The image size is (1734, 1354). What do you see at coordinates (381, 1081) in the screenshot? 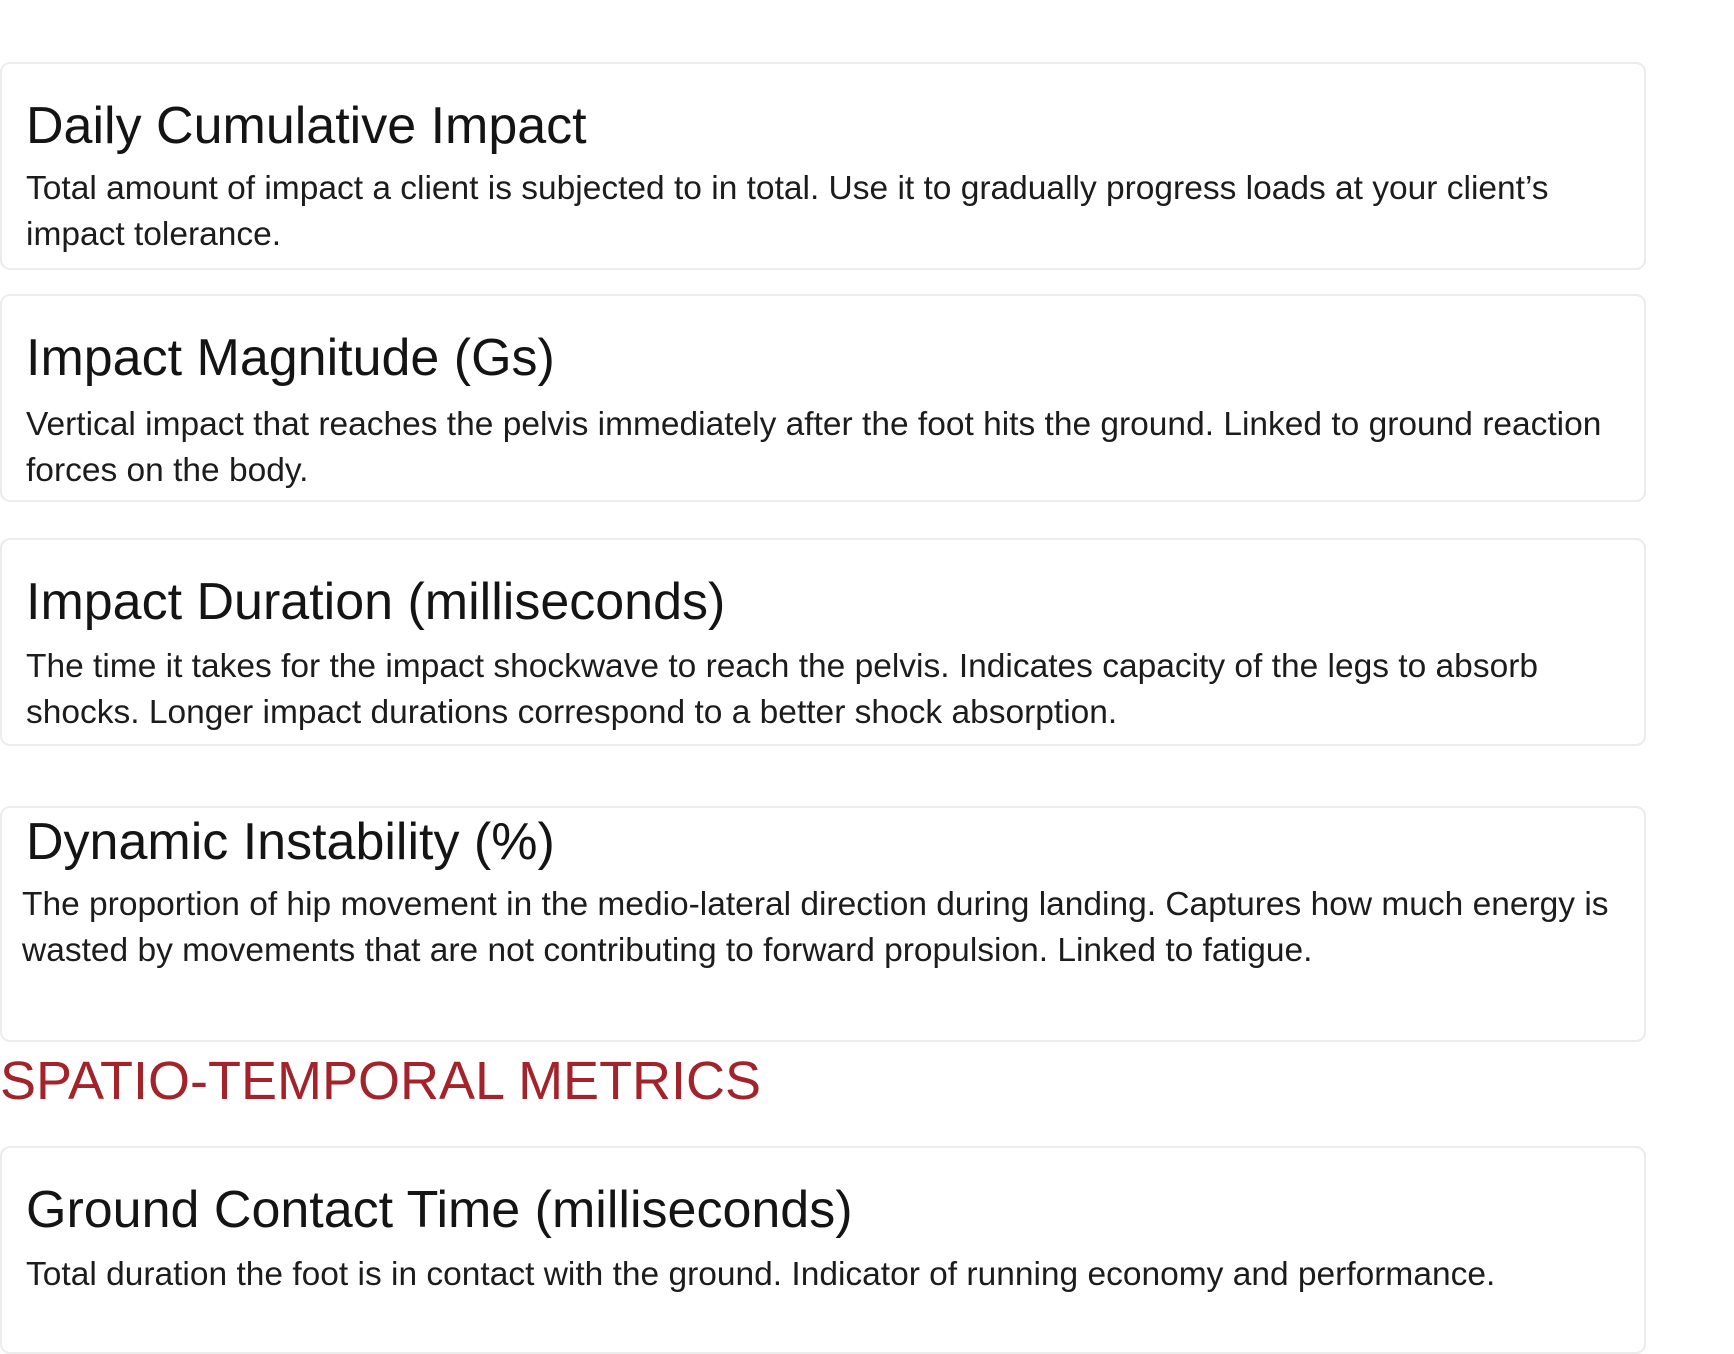
I see `section-heading: SPATIO-TEMPORAL METRICS` at bounding box center [381, 1081].